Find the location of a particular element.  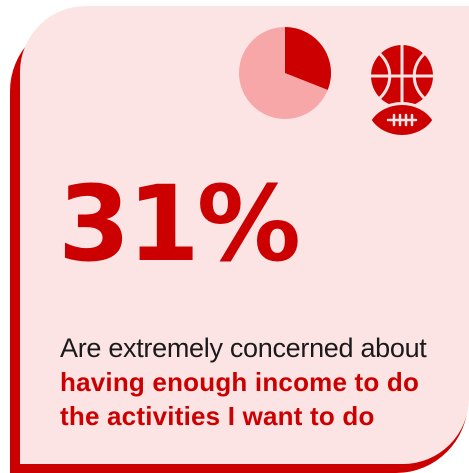

sports-balls-icon is located at coordinates (402, 89).